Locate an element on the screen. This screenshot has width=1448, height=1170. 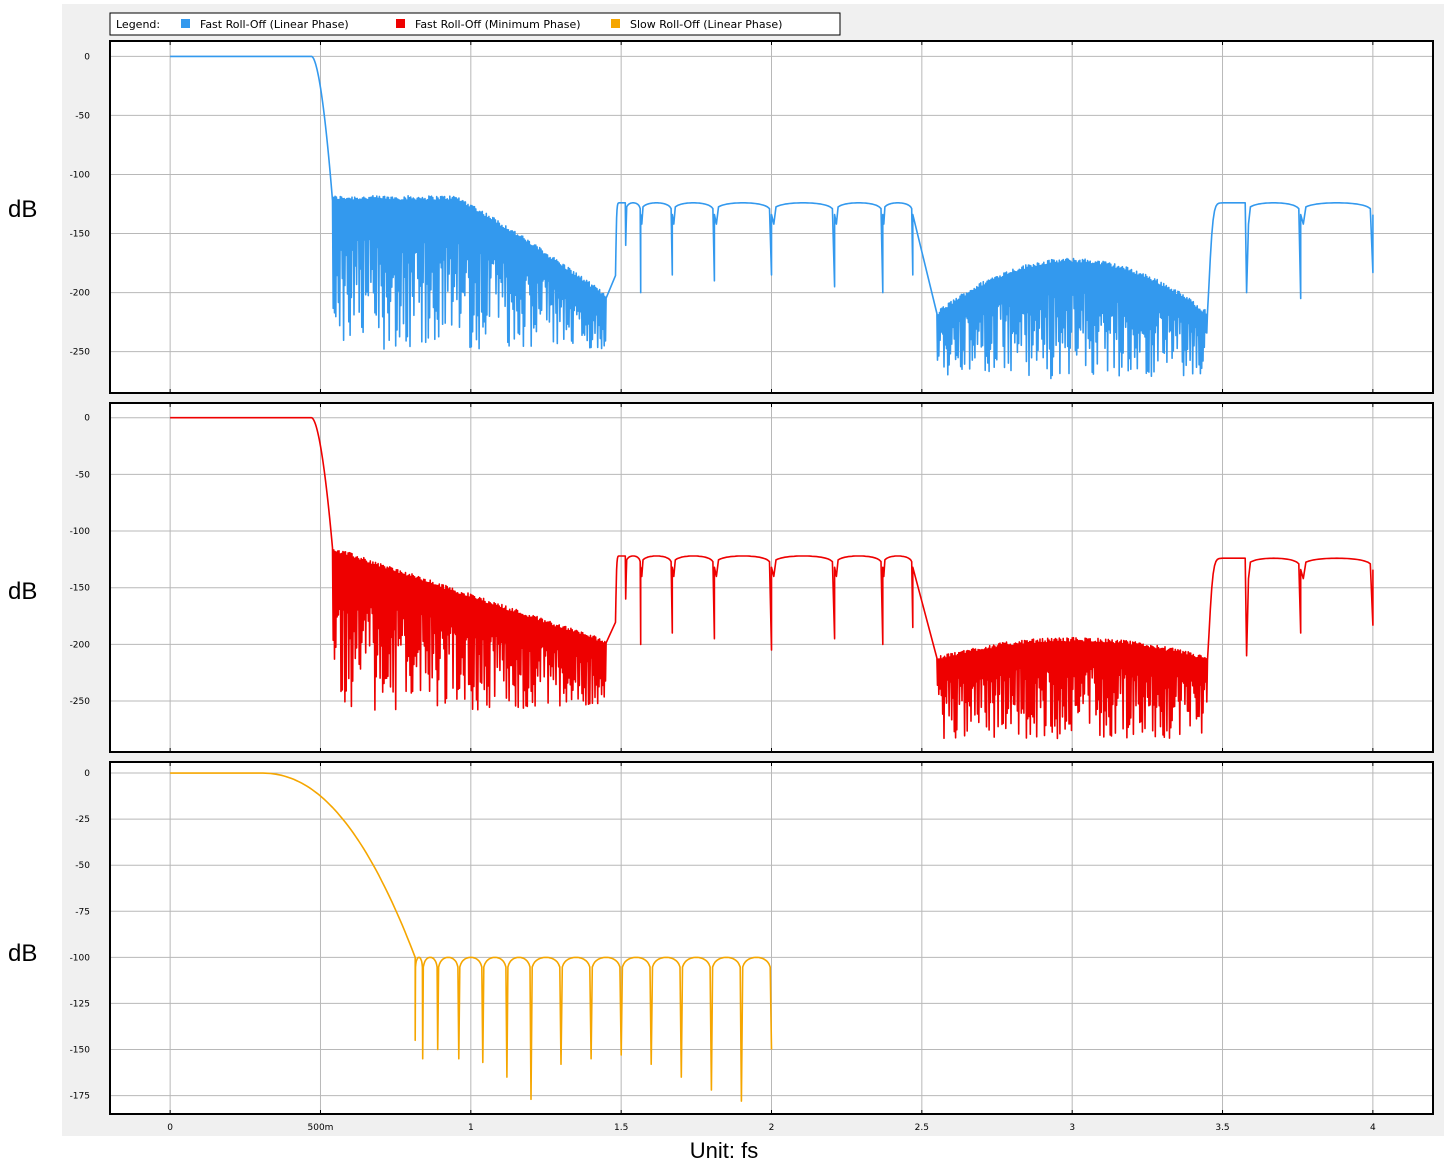
x-tick-label: 3 is located at coordinates (1072, 1128).